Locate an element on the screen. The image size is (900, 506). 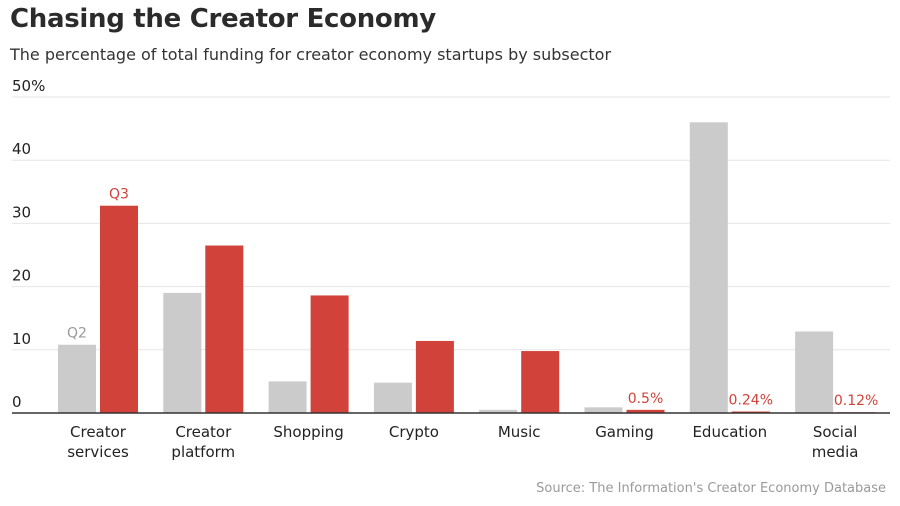
y-tick-label: 0 is located at coordinates (17, 402).